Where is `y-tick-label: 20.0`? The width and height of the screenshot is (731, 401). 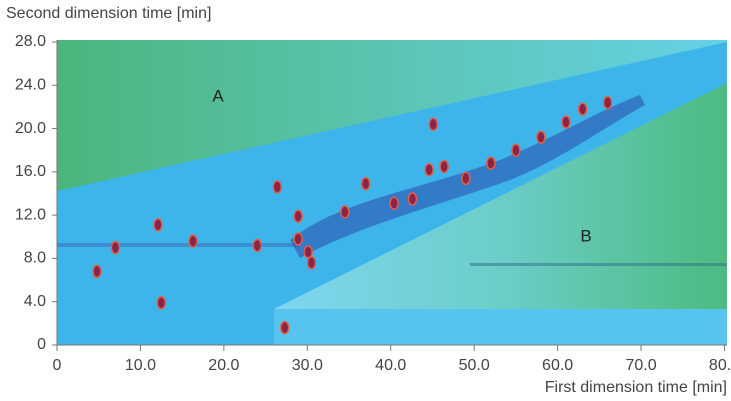
y-tick-label: 20.0 is located at coordinates (30, 128).